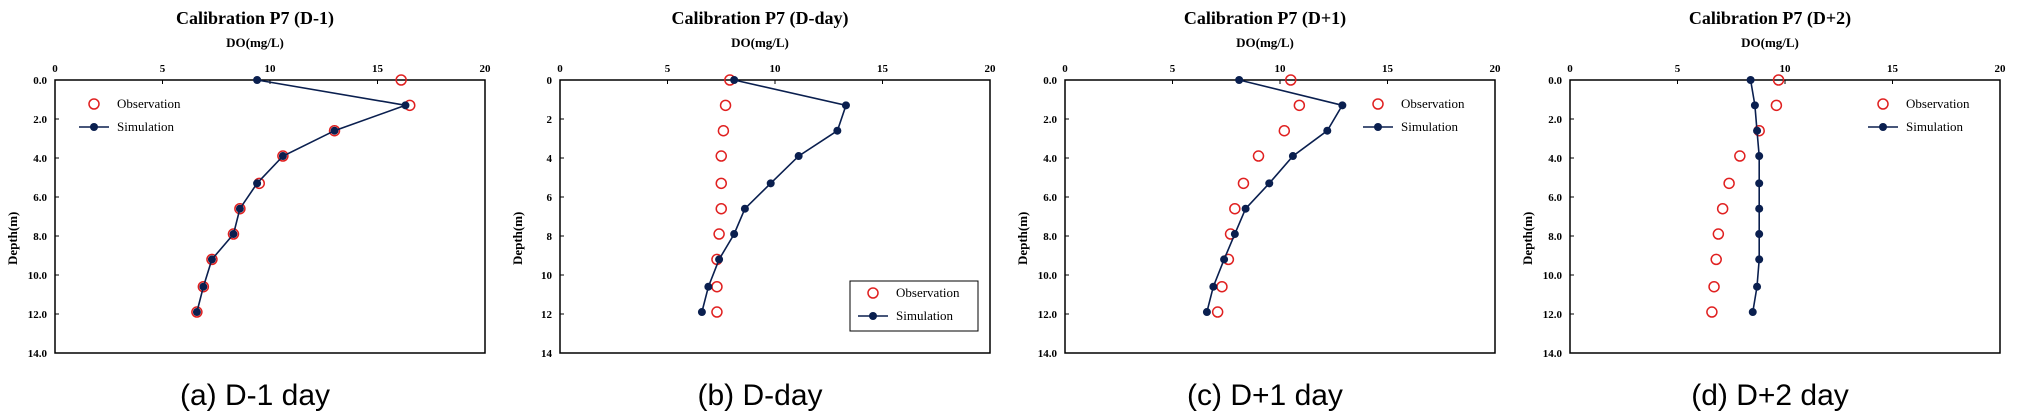  What do you see at coordinates (776, 69) in the screenshot?
I see `x-tick-label: 10` at bounding box center [776, 69].